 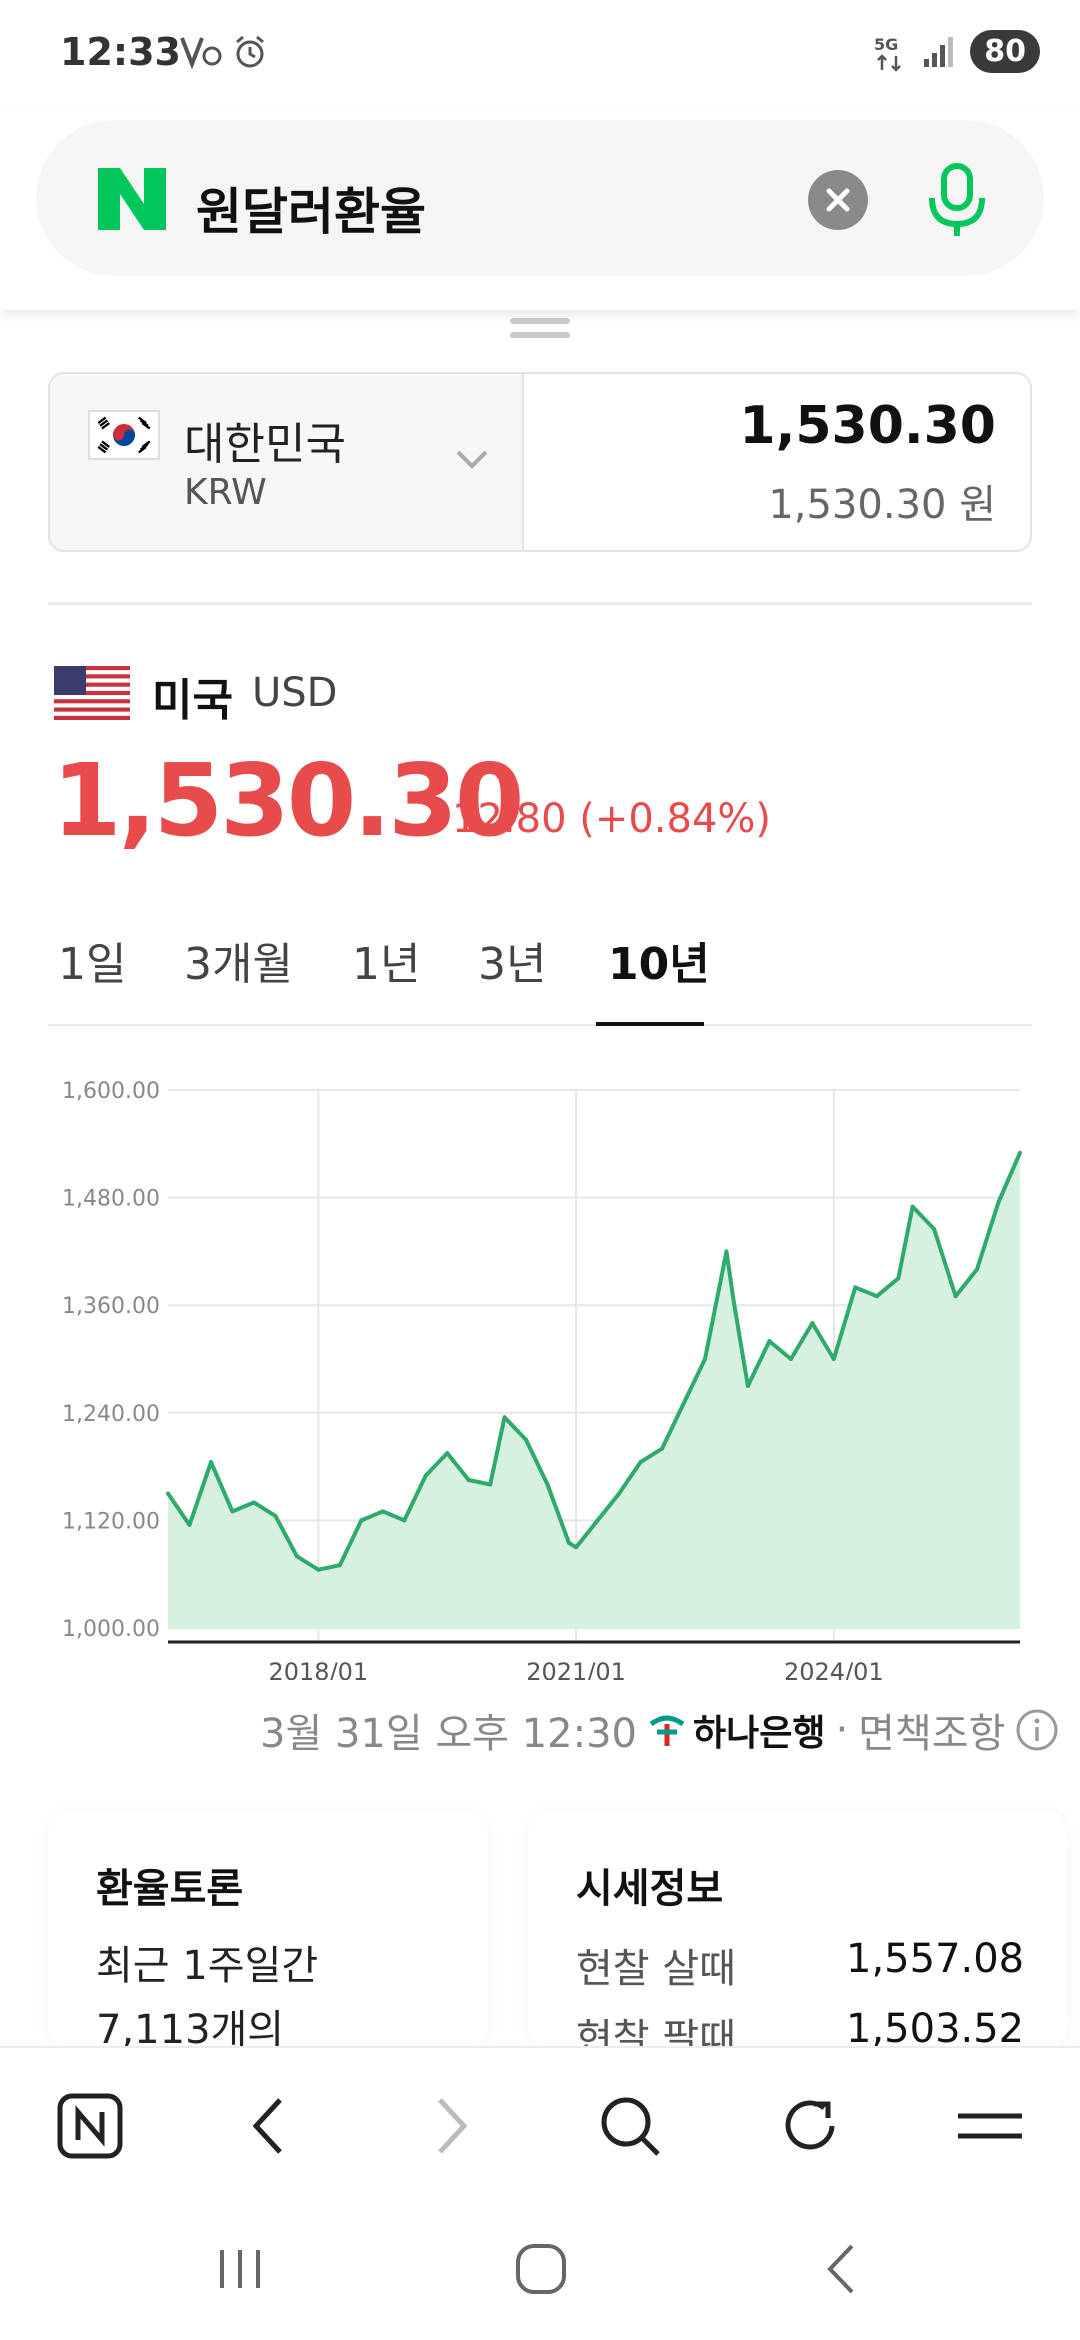 I want to click on price-label: 현찰 팔때, so click(x=656, y=2033).